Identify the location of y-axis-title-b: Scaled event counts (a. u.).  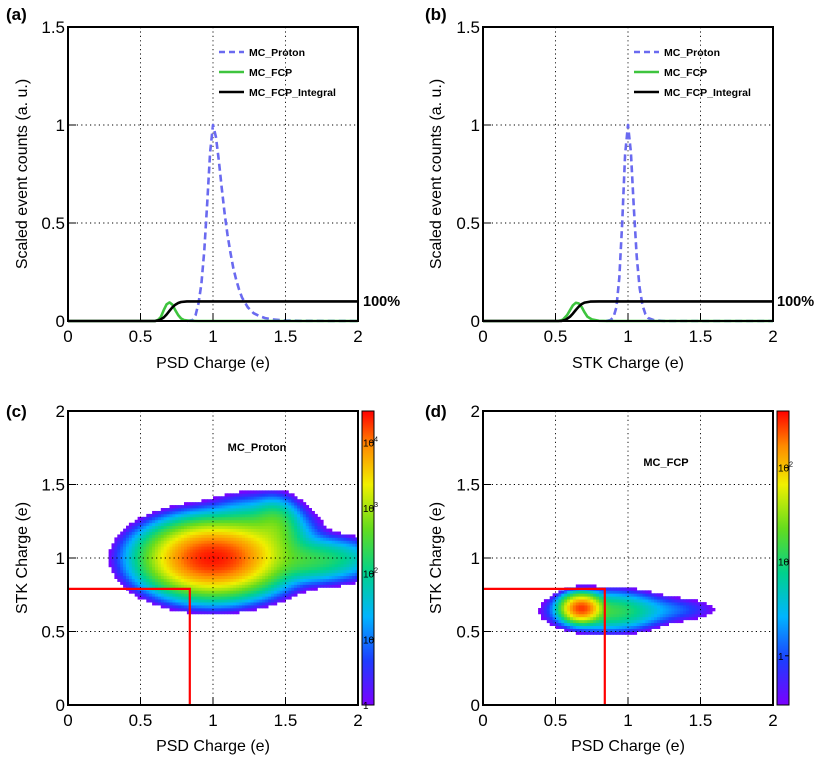
(436, 174).